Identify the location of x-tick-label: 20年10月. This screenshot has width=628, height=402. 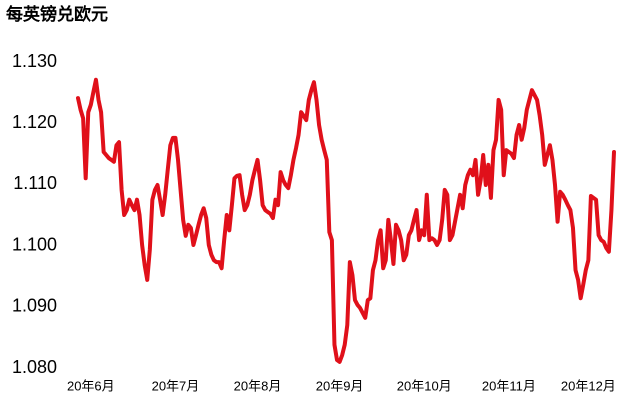
(424, 385).